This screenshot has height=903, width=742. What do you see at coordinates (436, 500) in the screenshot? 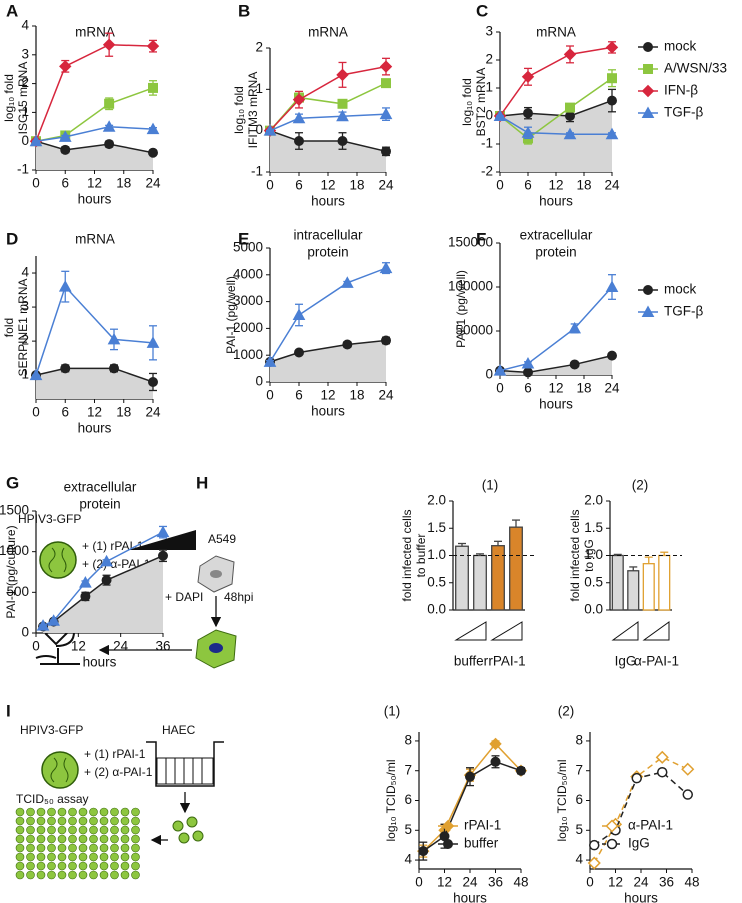
I see `y-tick-label: 2.0` at bounding box center [436, 500].